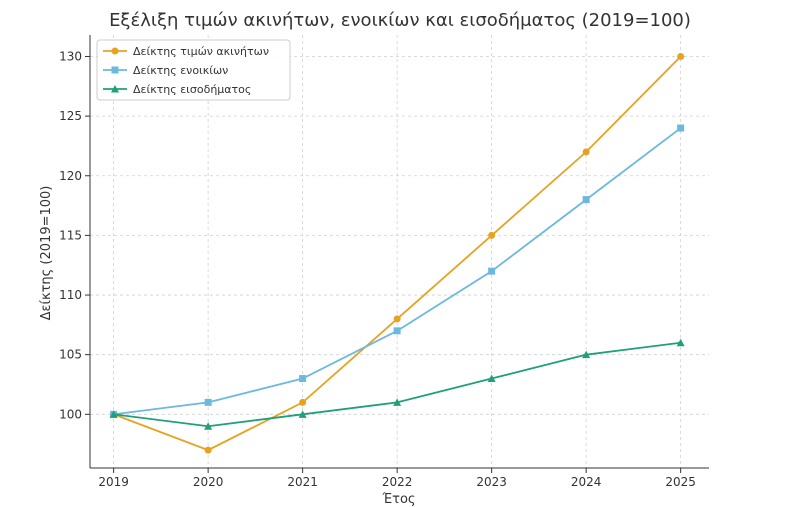  I want to click on y-axis-ticks: 100 105 110 115 120 125 130, so click(74, 235).